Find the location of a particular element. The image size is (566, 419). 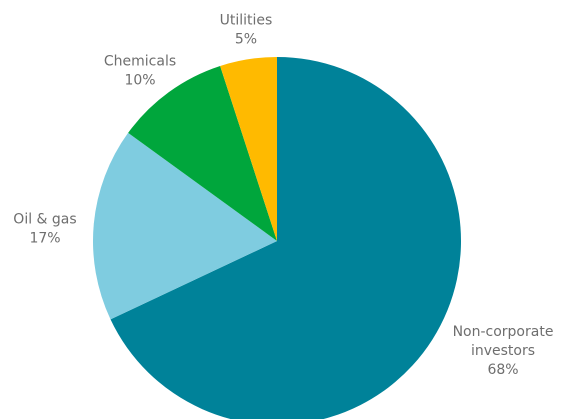

pie-slice-label-2: Chemicals 10% is located at coordinates (140, 71).